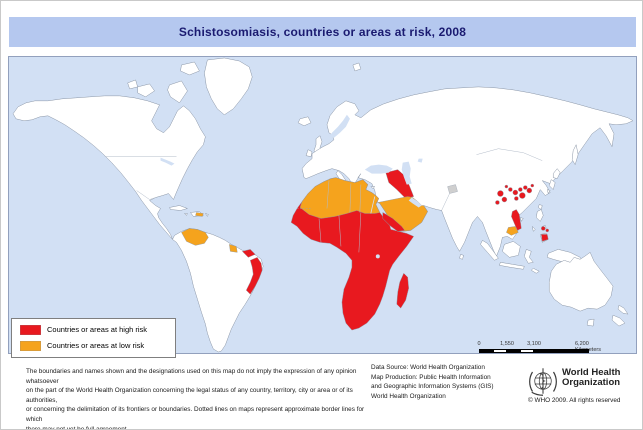 The width and height of the screenshot is (643, 430). Describe the element at coordinates (228, 86) in the screenshot. I see `greenland` at that location.